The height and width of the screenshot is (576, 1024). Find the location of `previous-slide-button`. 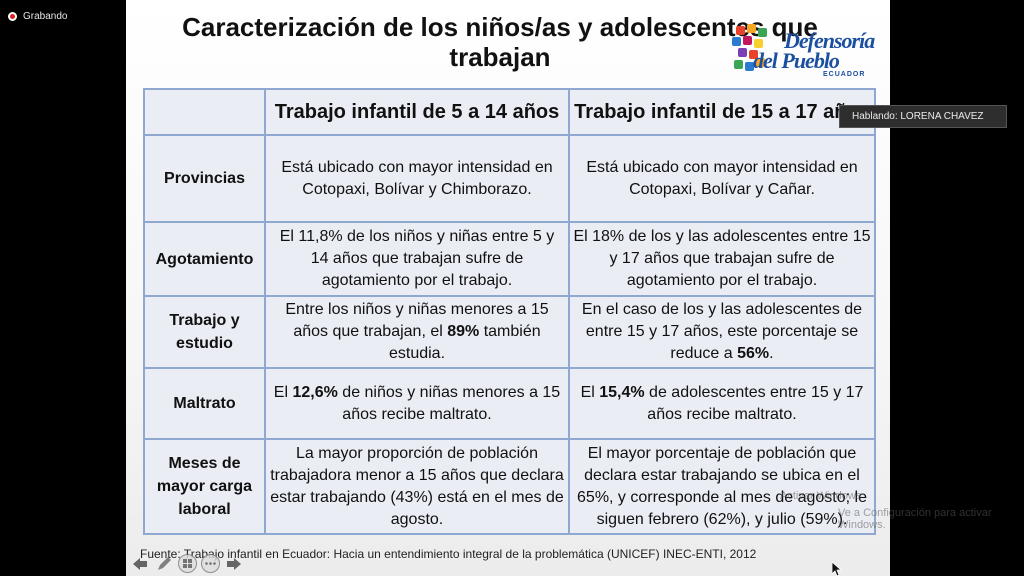

previous-slide-button is located at coordinates (140, 564).